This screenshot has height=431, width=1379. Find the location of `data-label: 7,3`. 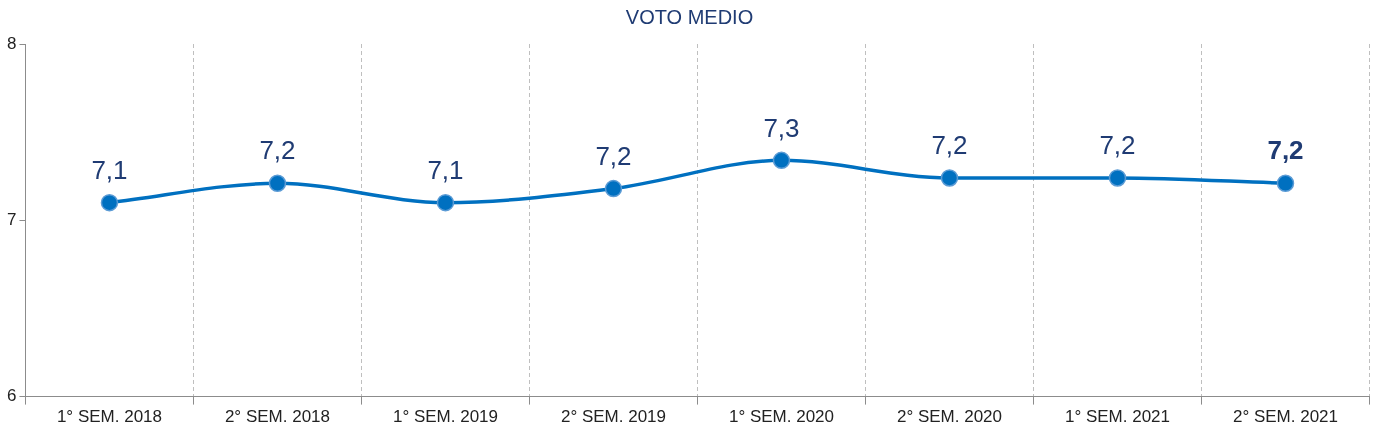

data-label: 7,3 is located at coordinates (781, 127).